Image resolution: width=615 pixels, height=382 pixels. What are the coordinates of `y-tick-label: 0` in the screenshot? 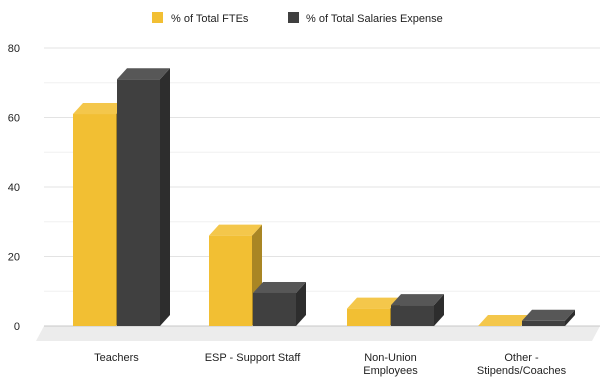 It's located at (17, 327).